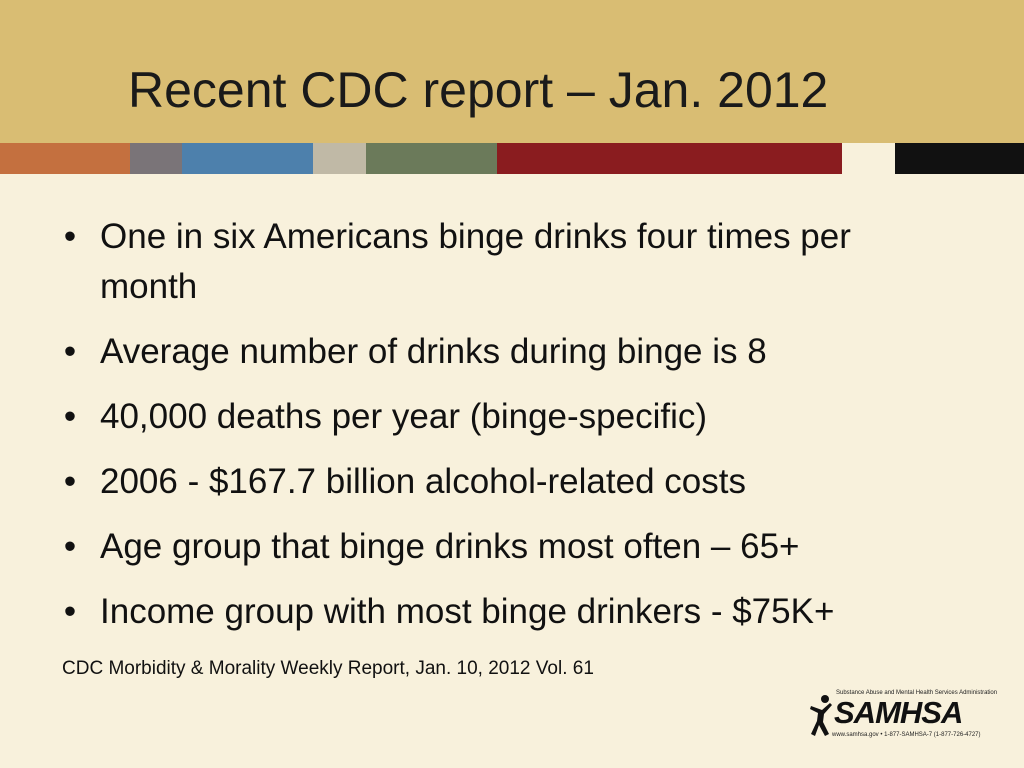 This screenshot has width=1024, height=768. I want to click on person-figure-icon, so click(821, 715).